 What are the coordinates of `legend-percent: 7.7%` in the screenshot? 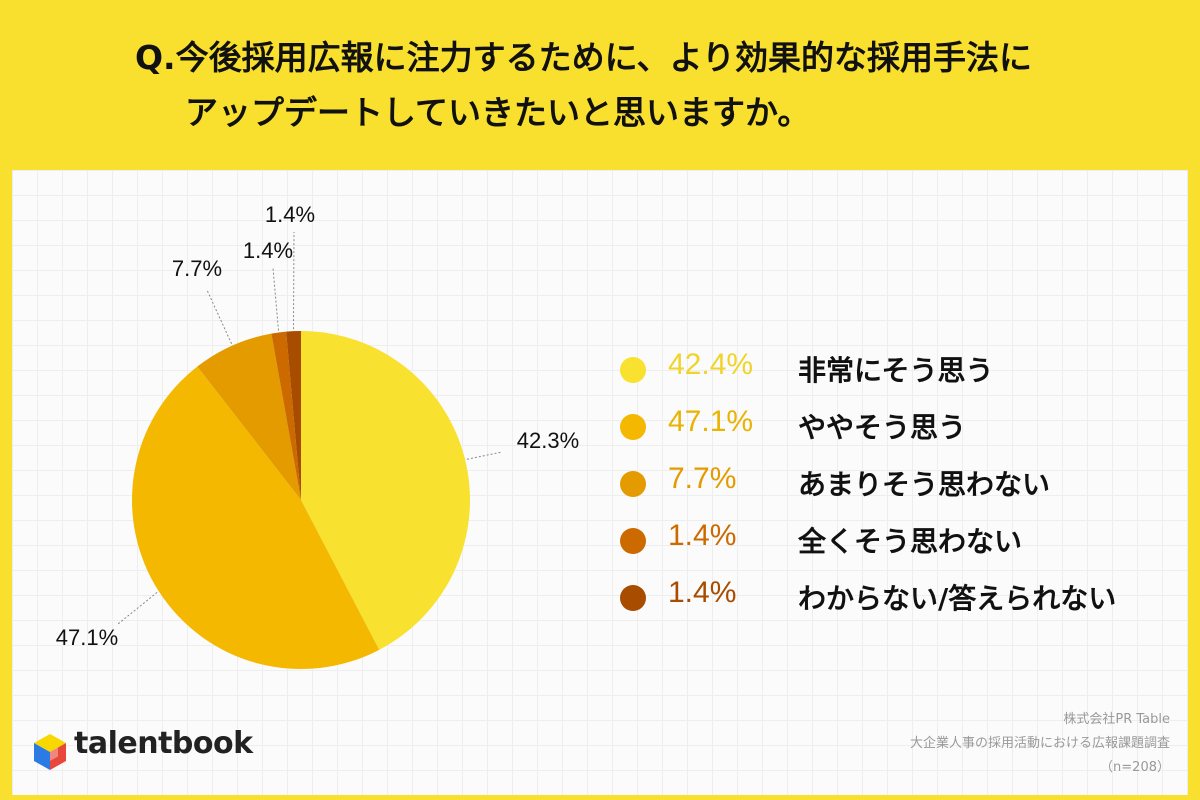 It's located at (702, 478).